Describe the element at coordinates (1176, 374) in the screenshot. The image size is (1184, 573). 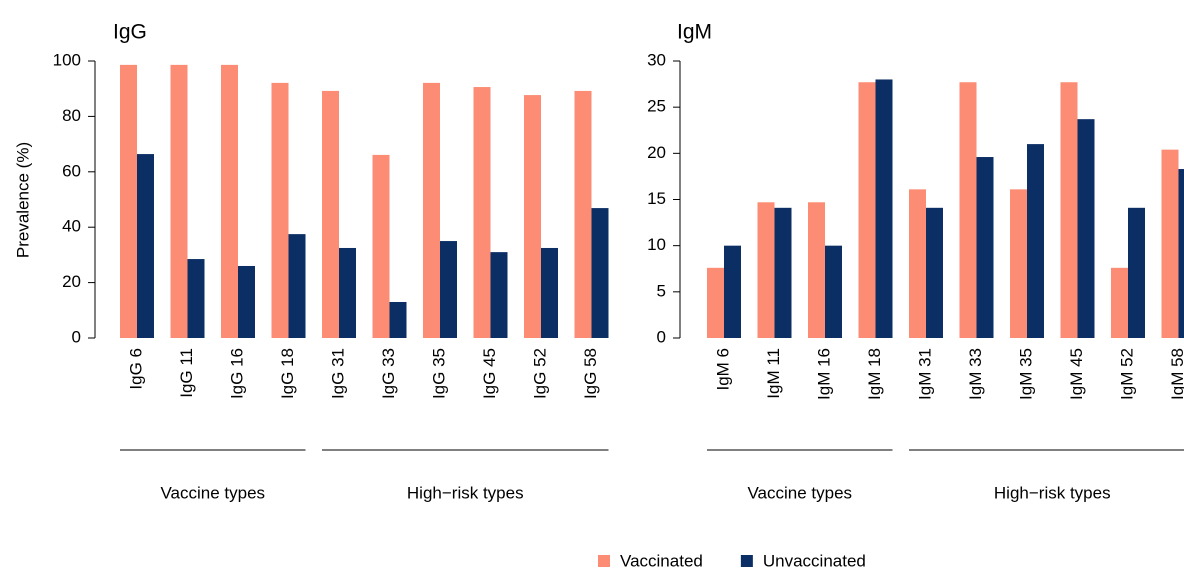
I see `x-tick-label: IgM 58` at that location.